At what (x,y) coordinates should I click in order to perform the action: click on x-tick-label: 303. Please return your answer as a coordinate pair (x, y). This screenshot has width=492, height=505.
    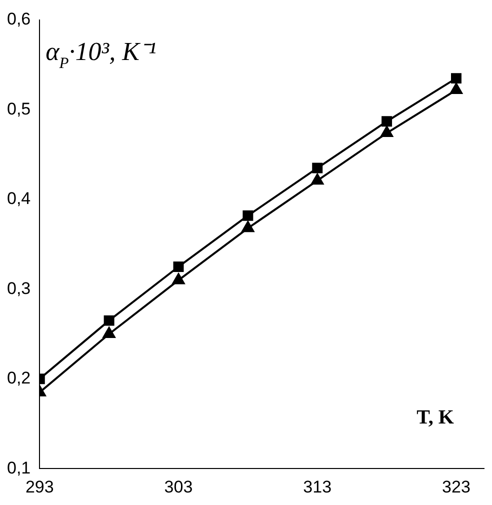
    Looking at the image, I should click on (178, 486).